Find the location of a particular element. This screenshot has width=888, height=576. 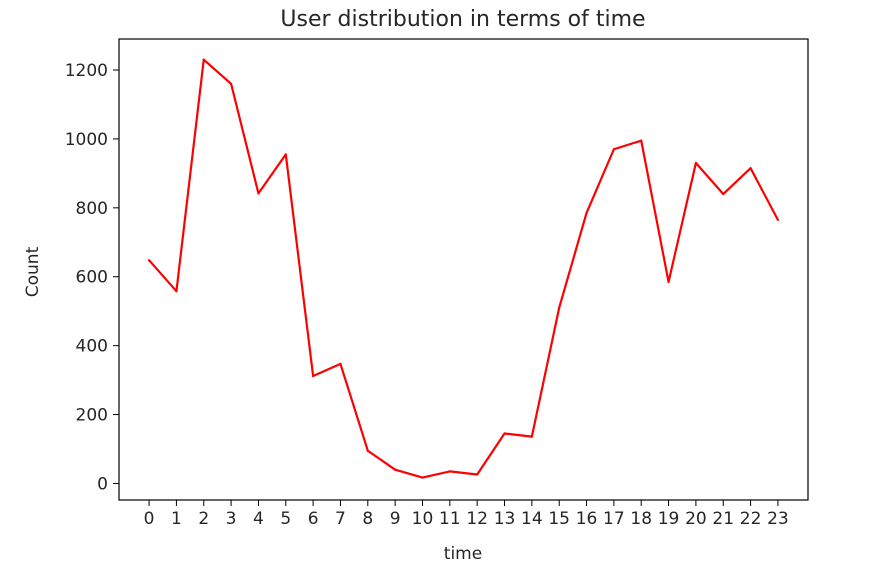

x-tick-label: 19 is located at coordinates (669, 519).